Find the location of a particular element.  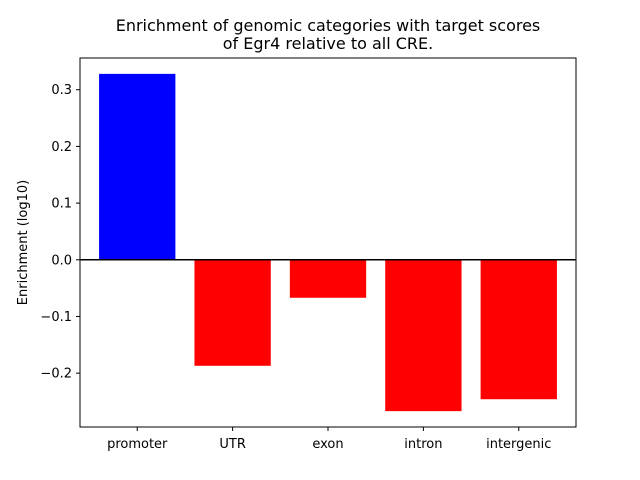

y-tick-label: −0.1 is located at coordinates (56, 317).